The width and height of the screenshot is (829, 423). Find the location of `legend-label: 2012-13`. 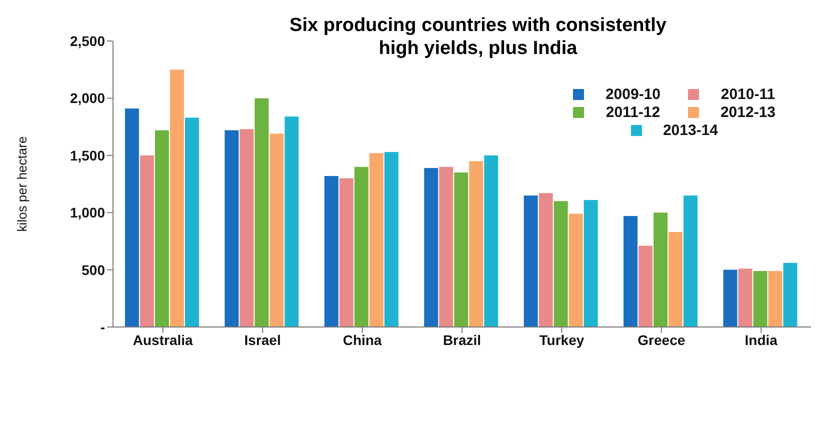

legend-label: 2012-13 is located at coordinates (748, 112).